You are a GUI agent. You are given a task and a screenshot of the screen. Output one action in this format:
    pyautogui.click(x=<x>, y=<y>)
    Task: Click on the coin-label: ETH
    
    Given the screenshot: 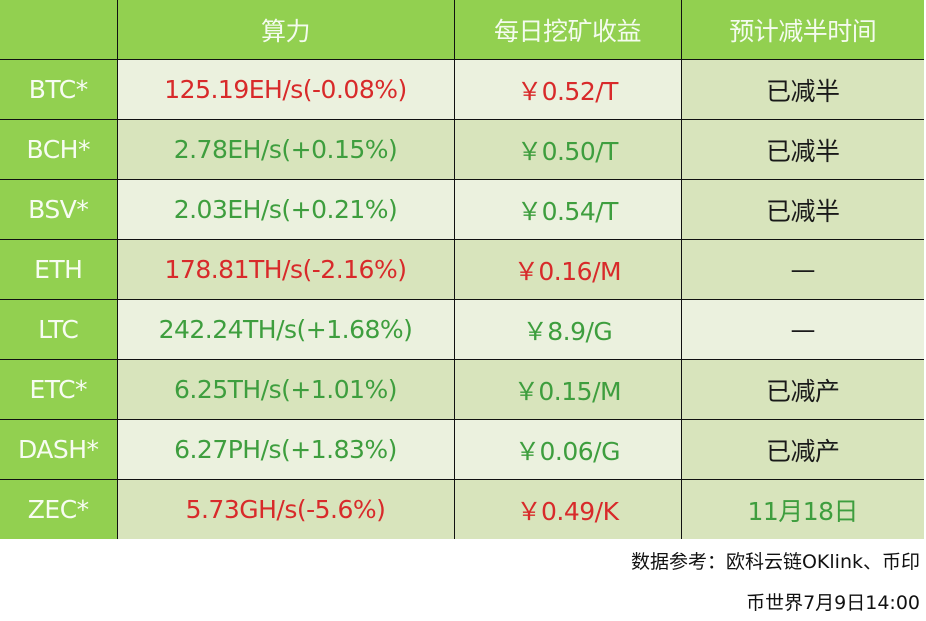 What is the action you would take?
    pyautogui.click(x=59, y=269)
    